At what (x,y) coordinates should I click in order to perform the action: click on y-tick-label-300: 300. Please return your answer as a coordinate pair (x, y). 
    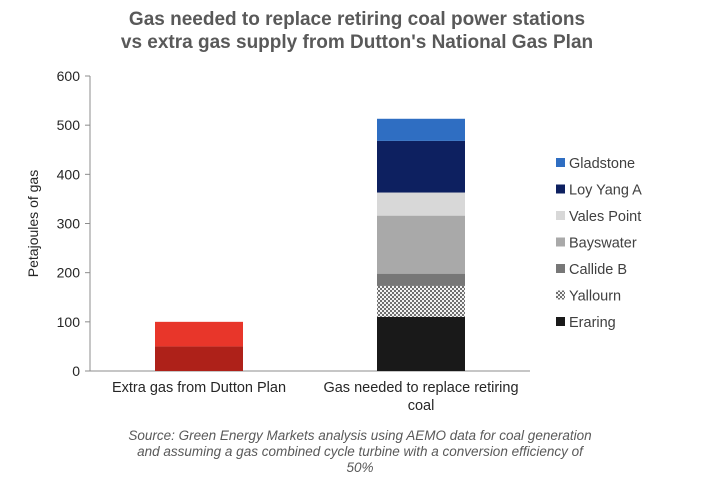
    Looking at the image, I should click on (69, 224).